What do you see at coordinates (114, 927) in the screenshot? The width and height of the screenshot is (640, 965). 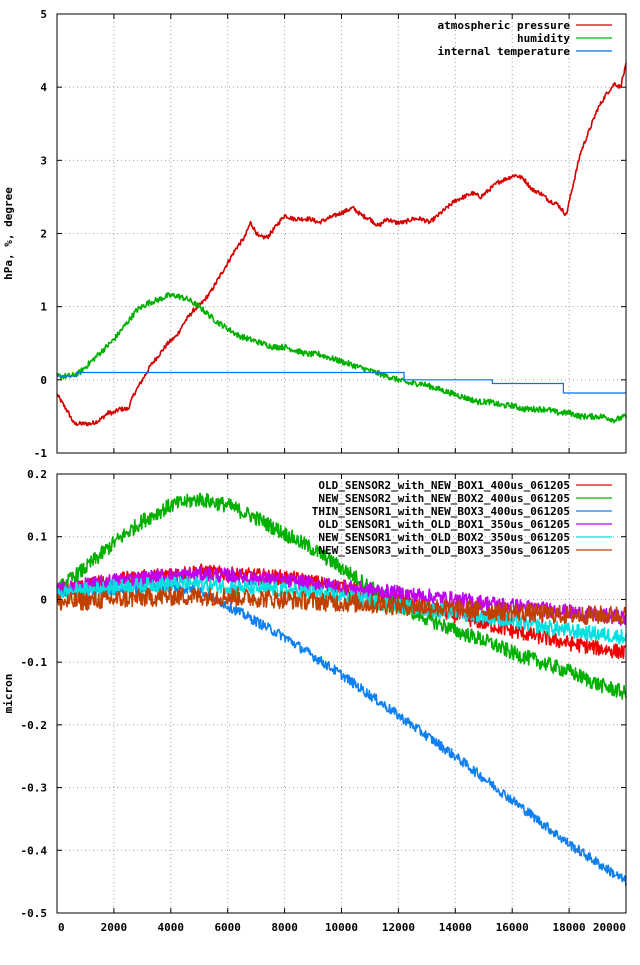 I see `x-tick-label: 2000` at bounding box center [114, 927].